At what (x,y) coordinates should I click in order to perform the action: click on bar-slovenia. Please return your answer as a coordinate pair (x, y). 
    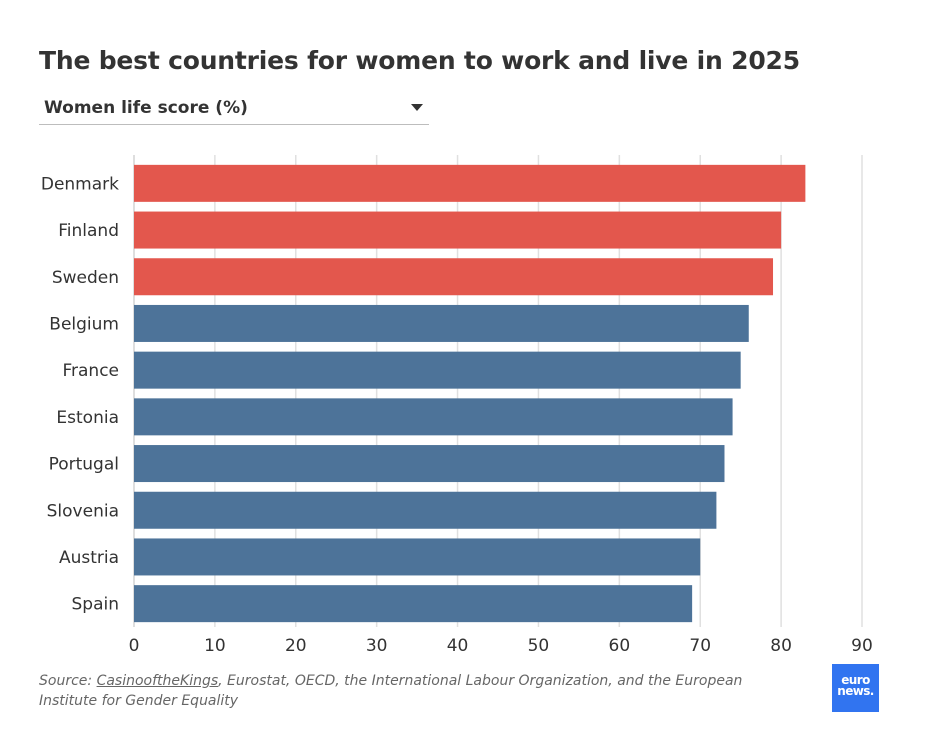
    Looking at the image, I should click on (425, 510).